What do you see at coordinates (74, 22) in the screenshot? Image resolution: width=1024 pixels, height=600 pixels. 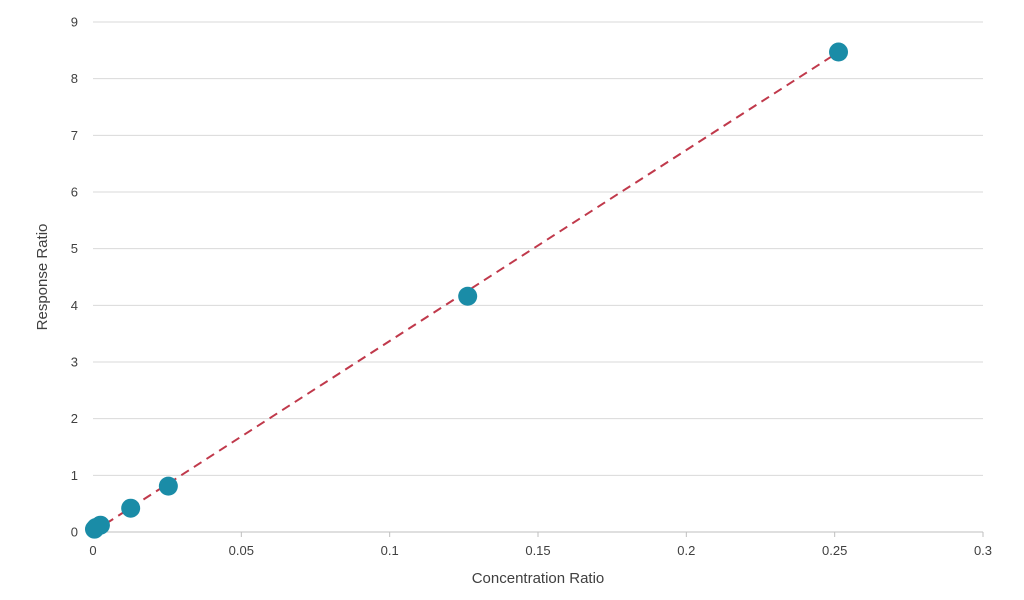 I see `y-tick-label: 9` at bounding box center [74, 22].